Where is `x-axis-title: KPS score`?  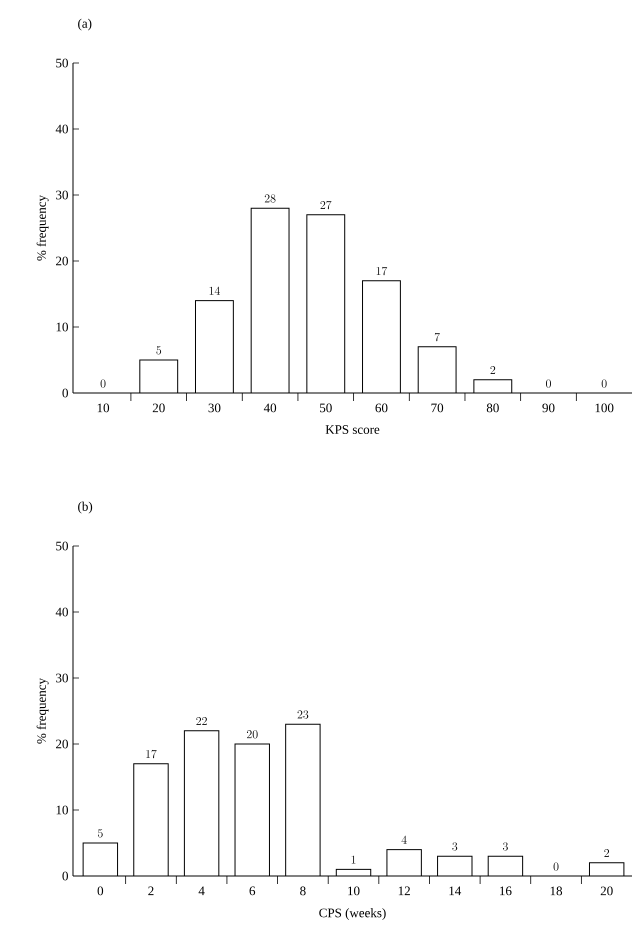
x-axis-title: KPS score is located at coordinates (353, 429).